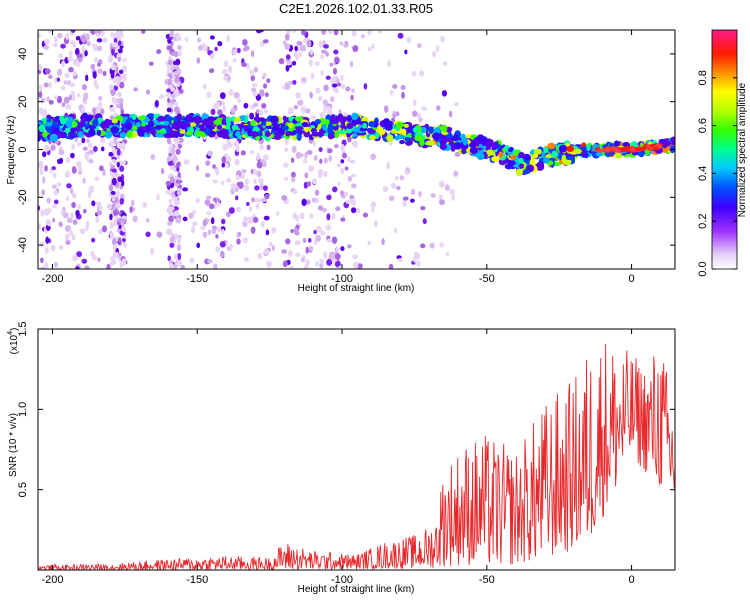  I want to click on spectrum-peak-mark, so click(626, 148).